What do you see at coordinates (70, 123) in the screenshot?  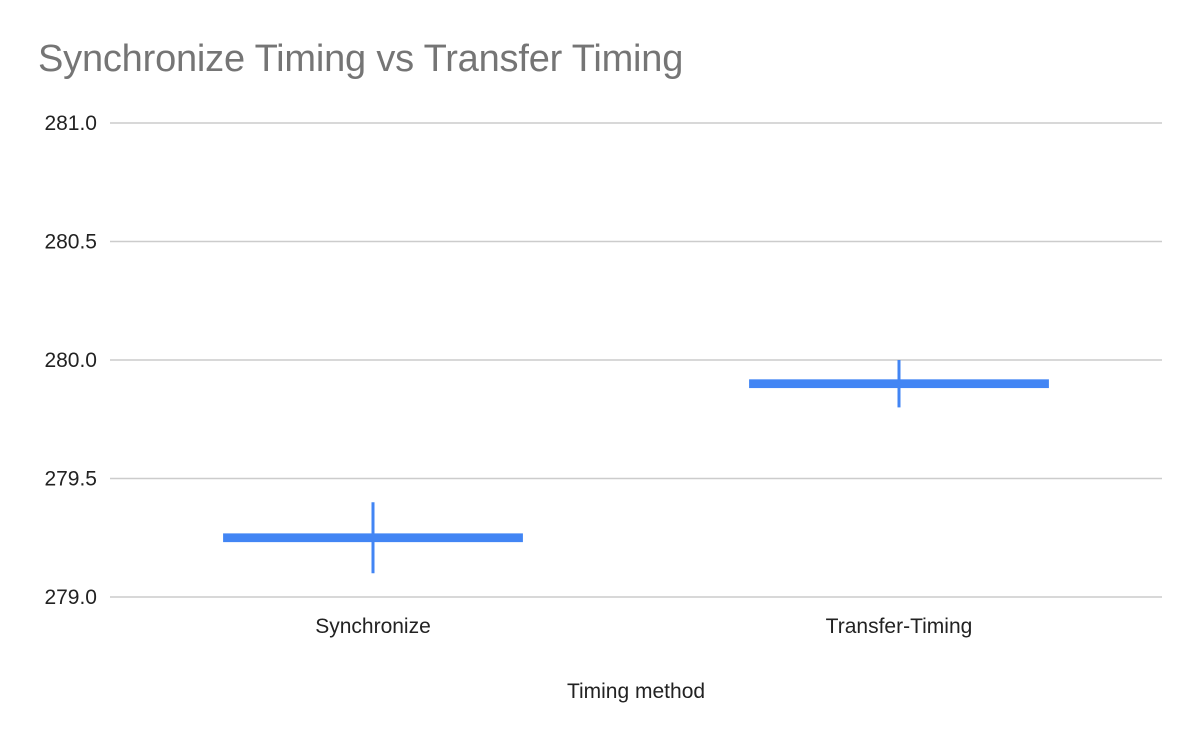 I see `y-tick-label: 281.0` at bounding box center [70, 123].